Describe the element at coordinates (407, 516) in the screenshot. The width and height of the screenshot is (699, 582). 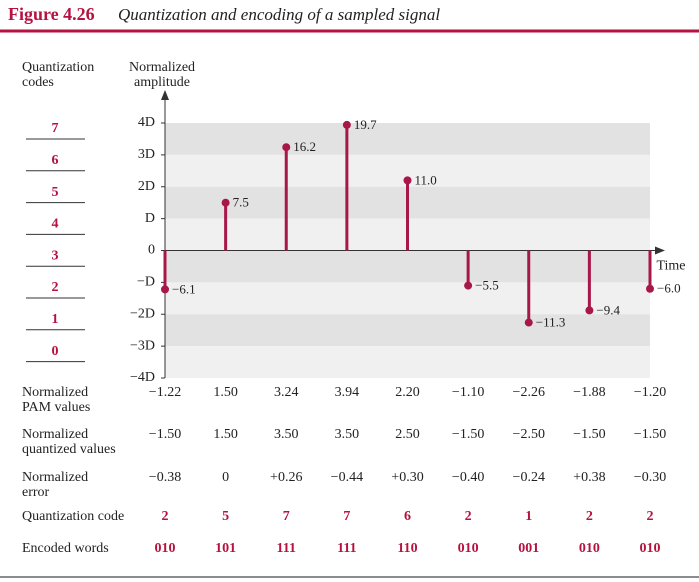
I see `table-cell: 6` at that location.